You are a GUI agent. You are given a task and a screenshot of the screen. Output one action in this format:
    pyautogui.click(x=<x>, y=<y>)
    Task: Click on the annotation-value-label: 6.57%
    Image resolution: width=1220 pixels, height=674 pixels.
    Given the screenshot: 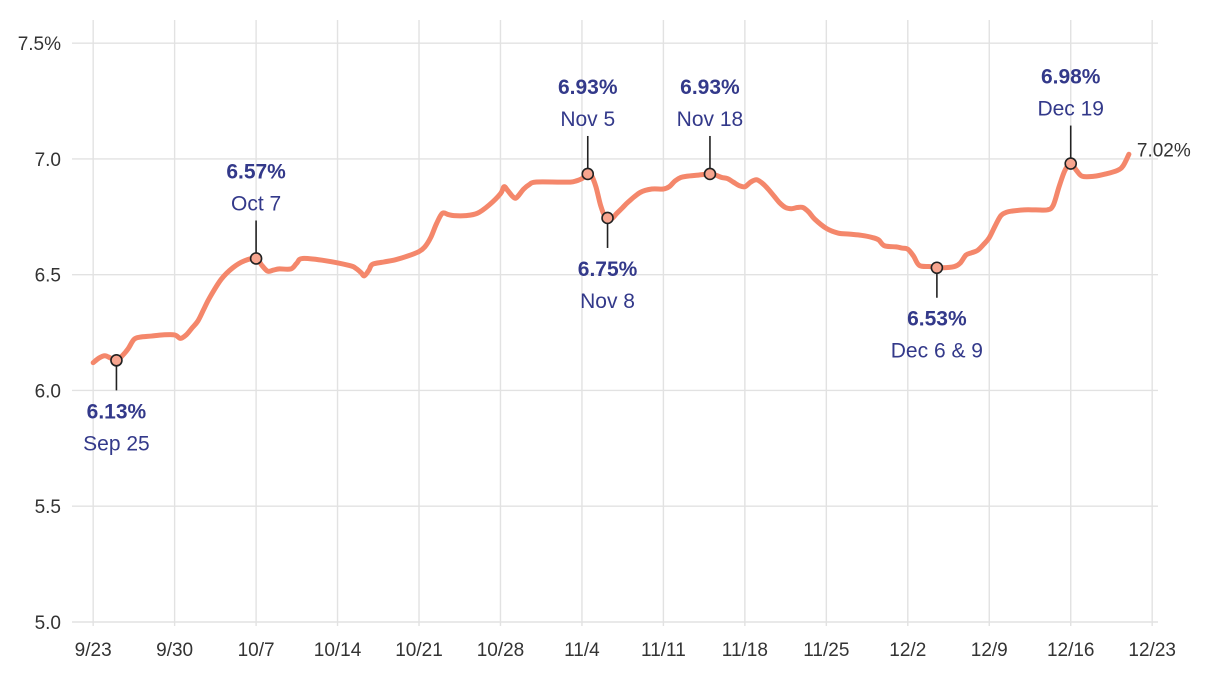 What is the action you would take?
    pyautogui.click(x=256, y=171)
    